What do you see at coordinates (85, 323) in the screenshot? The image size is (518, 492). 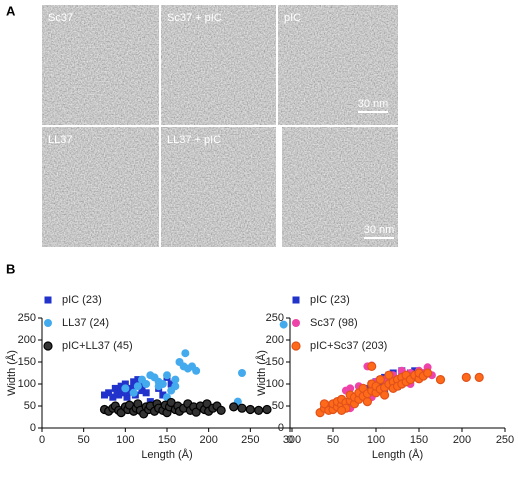 I see `legend-label: LL37 (24)` at bounding box center [85, 323].